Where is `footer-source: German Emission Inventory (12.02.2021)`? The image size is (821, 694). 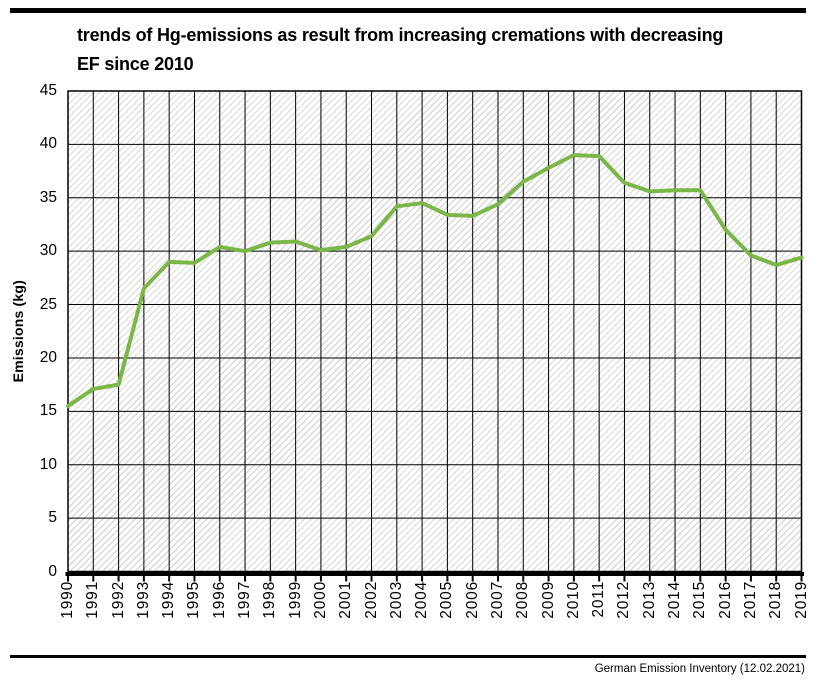 footer-source: German Emission Inventory (12.02.2021) is located at coordinates (699, 669).